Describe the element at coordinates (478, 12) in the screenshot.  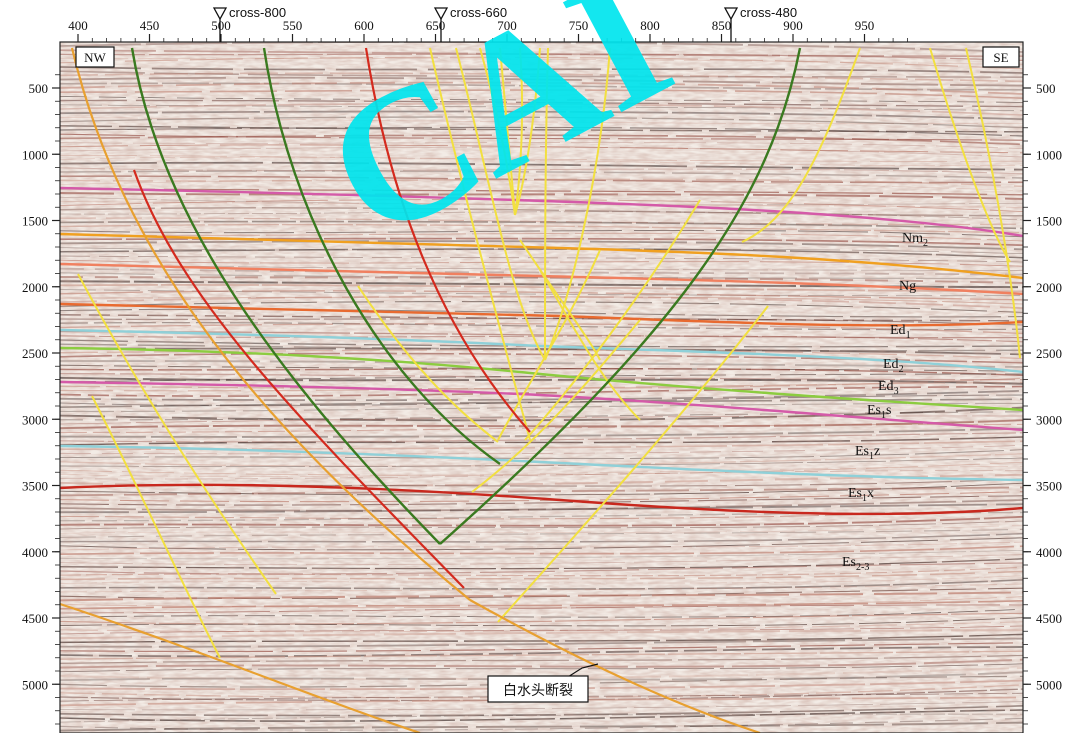
I see `cross-marker-label: cross-660` at that location.